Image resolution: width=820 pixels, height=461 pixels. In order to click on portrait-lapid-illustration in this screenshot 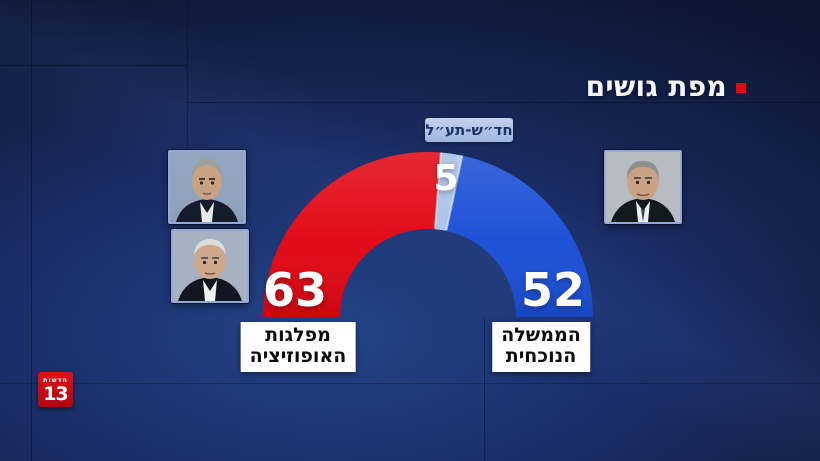, I will do `click(207, 187)`.